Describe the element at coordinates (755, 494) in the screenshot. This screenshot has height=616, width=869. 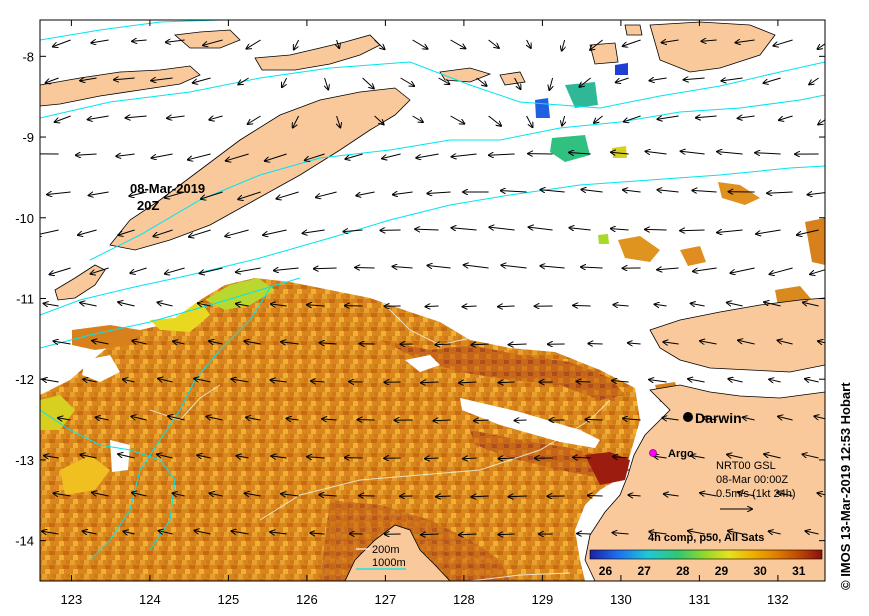
I see `current-scale-label: 0.5m/s (1kt 24h)` at that location.